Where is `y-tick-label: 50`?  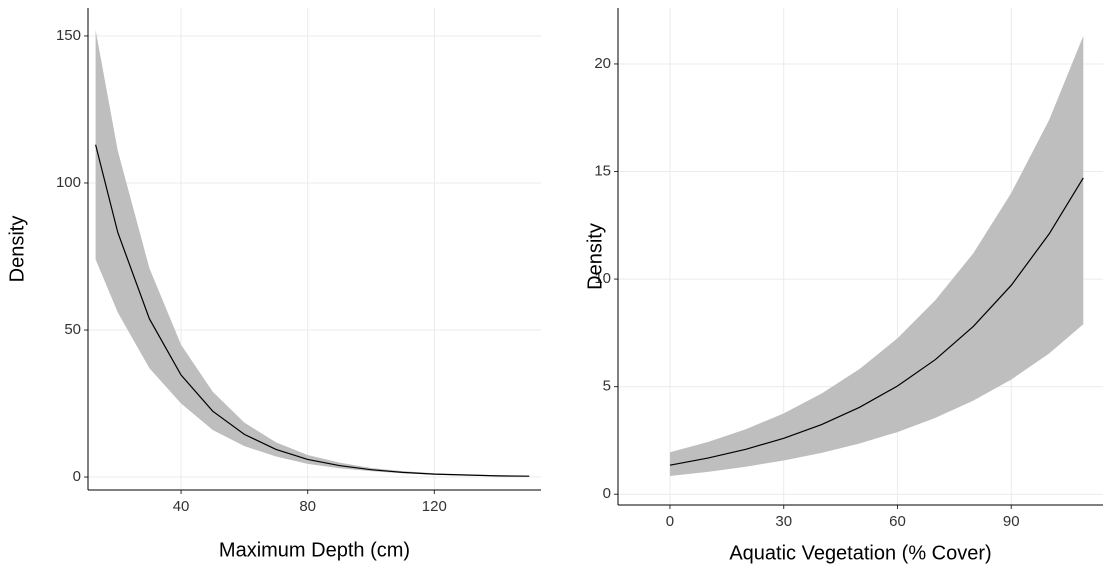 y-tick-label: 50 is located at coordinates (72, 329).